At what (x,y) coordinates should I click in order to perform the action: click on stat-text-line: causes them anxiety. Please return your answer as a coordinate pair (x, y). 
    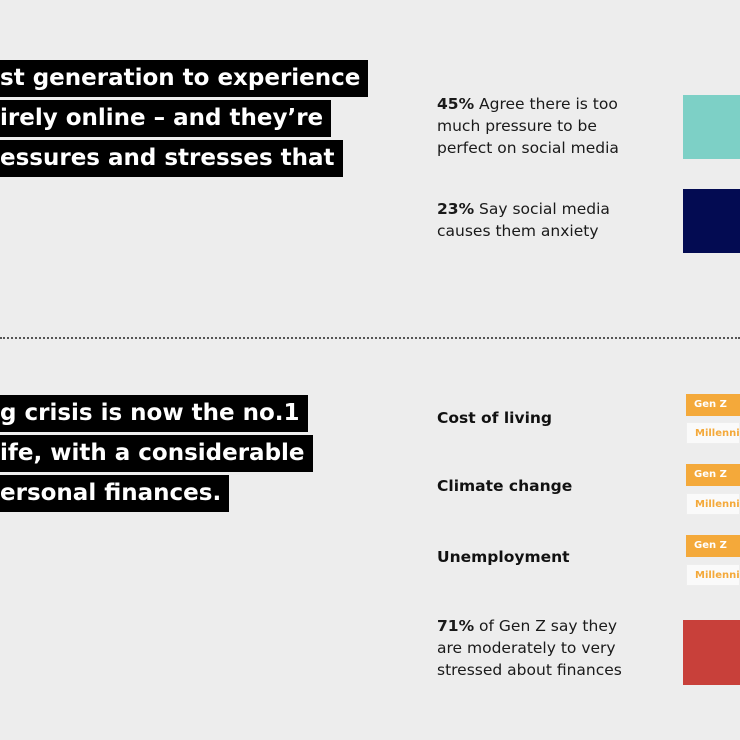
    Looking at the image, I should click on (518, 231).